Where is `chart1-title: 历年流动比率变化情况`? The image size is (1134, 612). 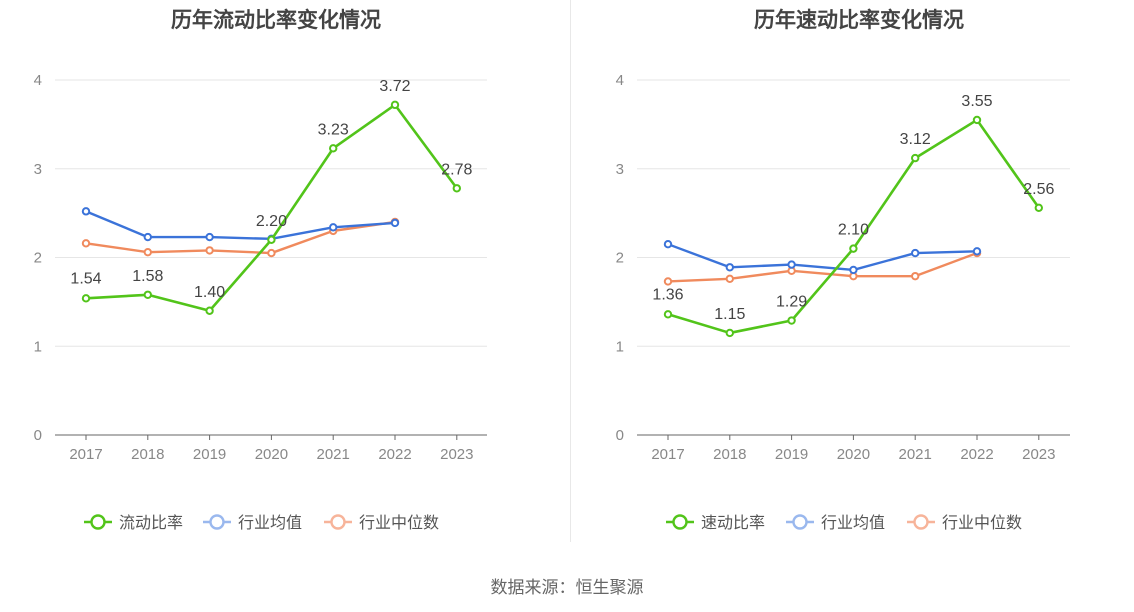 chart1-title: 历年流动比率变化情况 is located at coordinates (276, 20).